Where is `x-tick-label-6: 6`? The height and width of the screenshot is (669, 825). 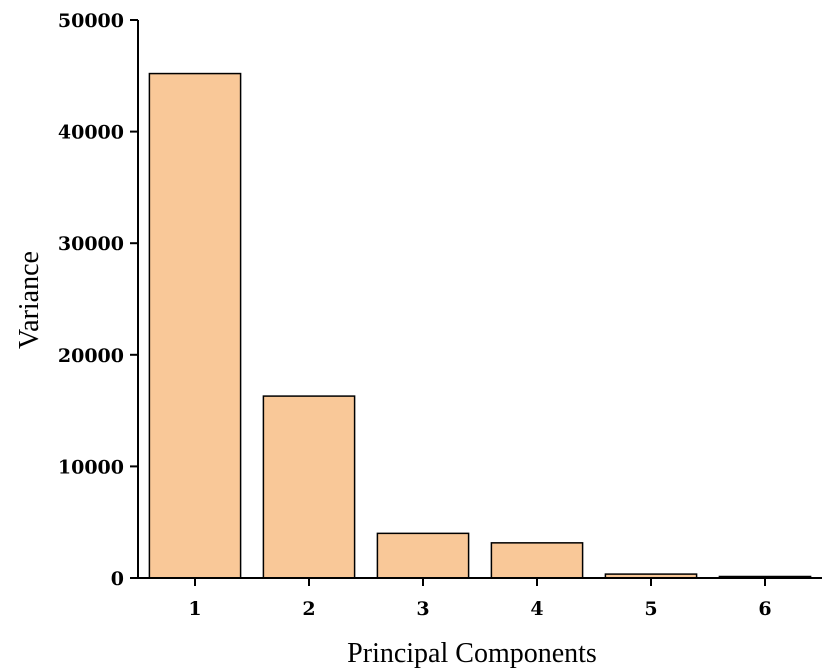
x-tick-label-6: 6 is located at coordinates (764, 609).